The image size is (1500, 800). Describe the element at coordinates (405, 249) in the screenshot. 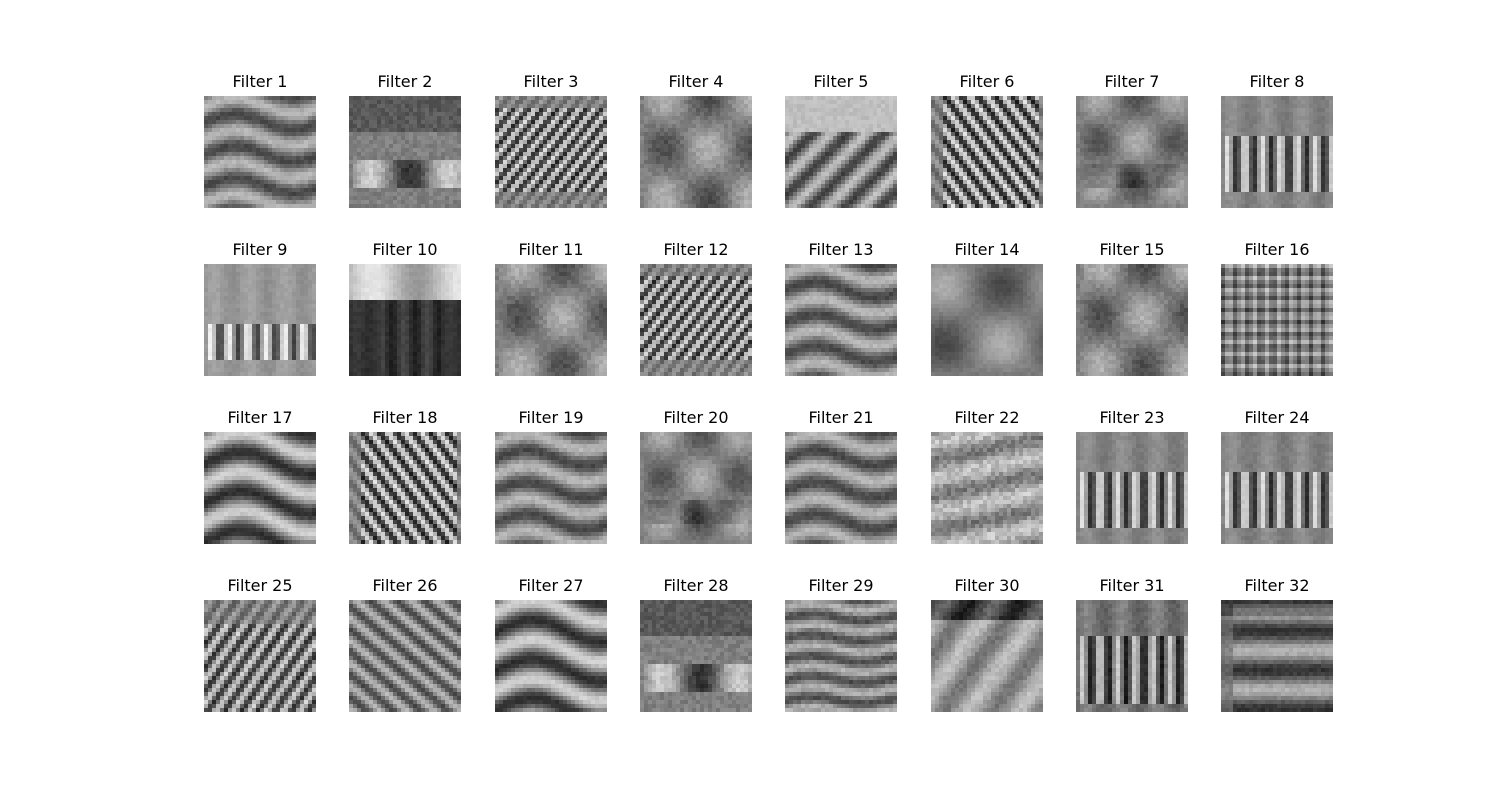

I see `filter-title: Filter 10` at that location.